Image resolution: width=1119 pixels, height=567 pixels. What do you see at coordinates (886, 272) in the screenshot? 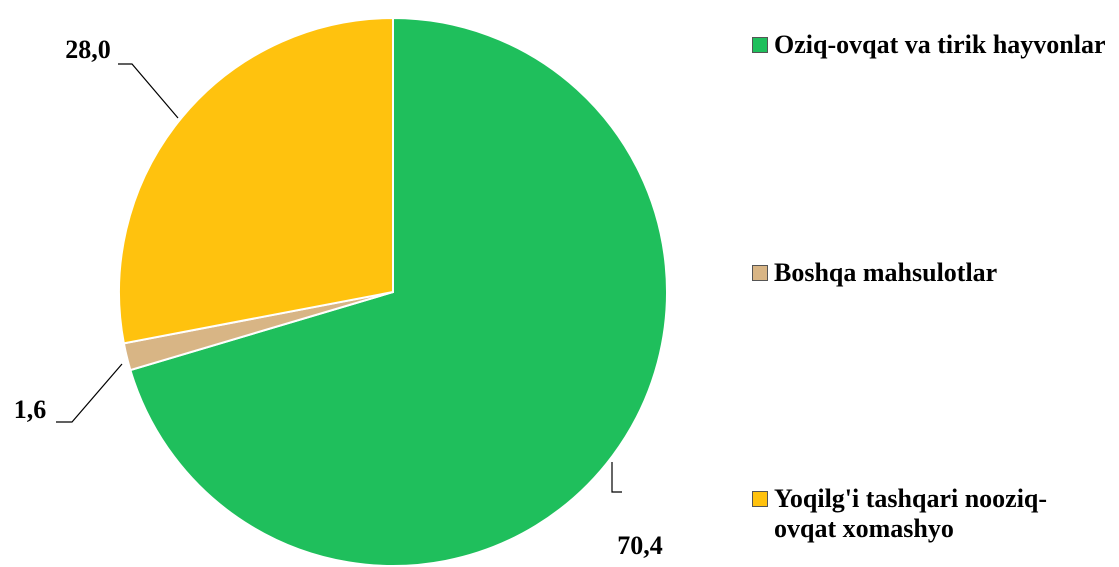
I see `legend-label: Boshqa mahsulotlar` at bounding box center [886, 272].